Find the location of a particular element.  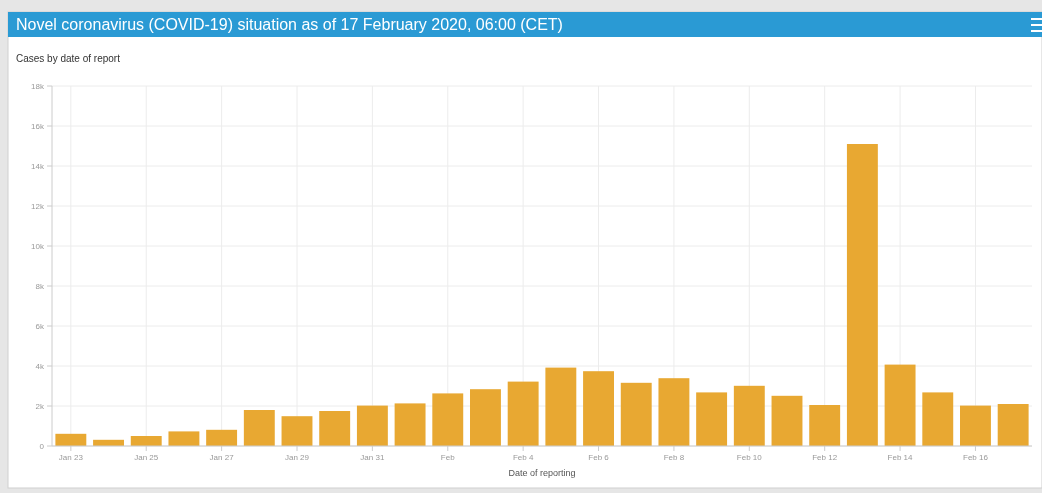

x-tick-label: Jan 25 is located at coordinates (146, 457).